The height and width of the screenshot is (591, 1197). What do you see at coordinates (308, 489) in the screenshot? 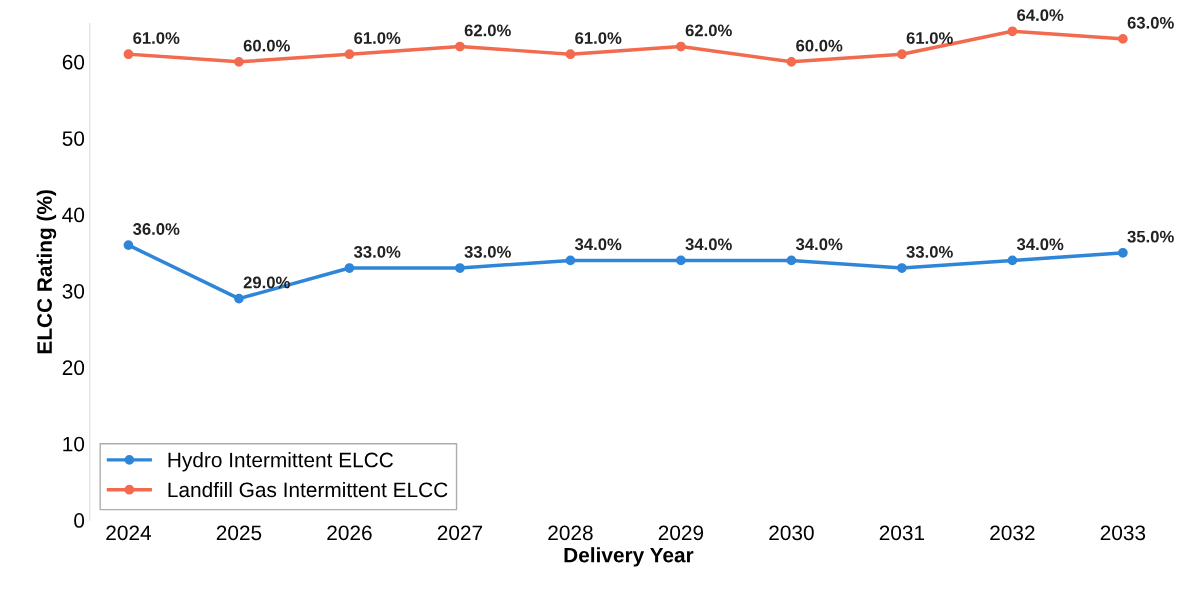
I see `legend-label: Landfill Gas Intermittent ELCC` at bounding box center [308, 489].